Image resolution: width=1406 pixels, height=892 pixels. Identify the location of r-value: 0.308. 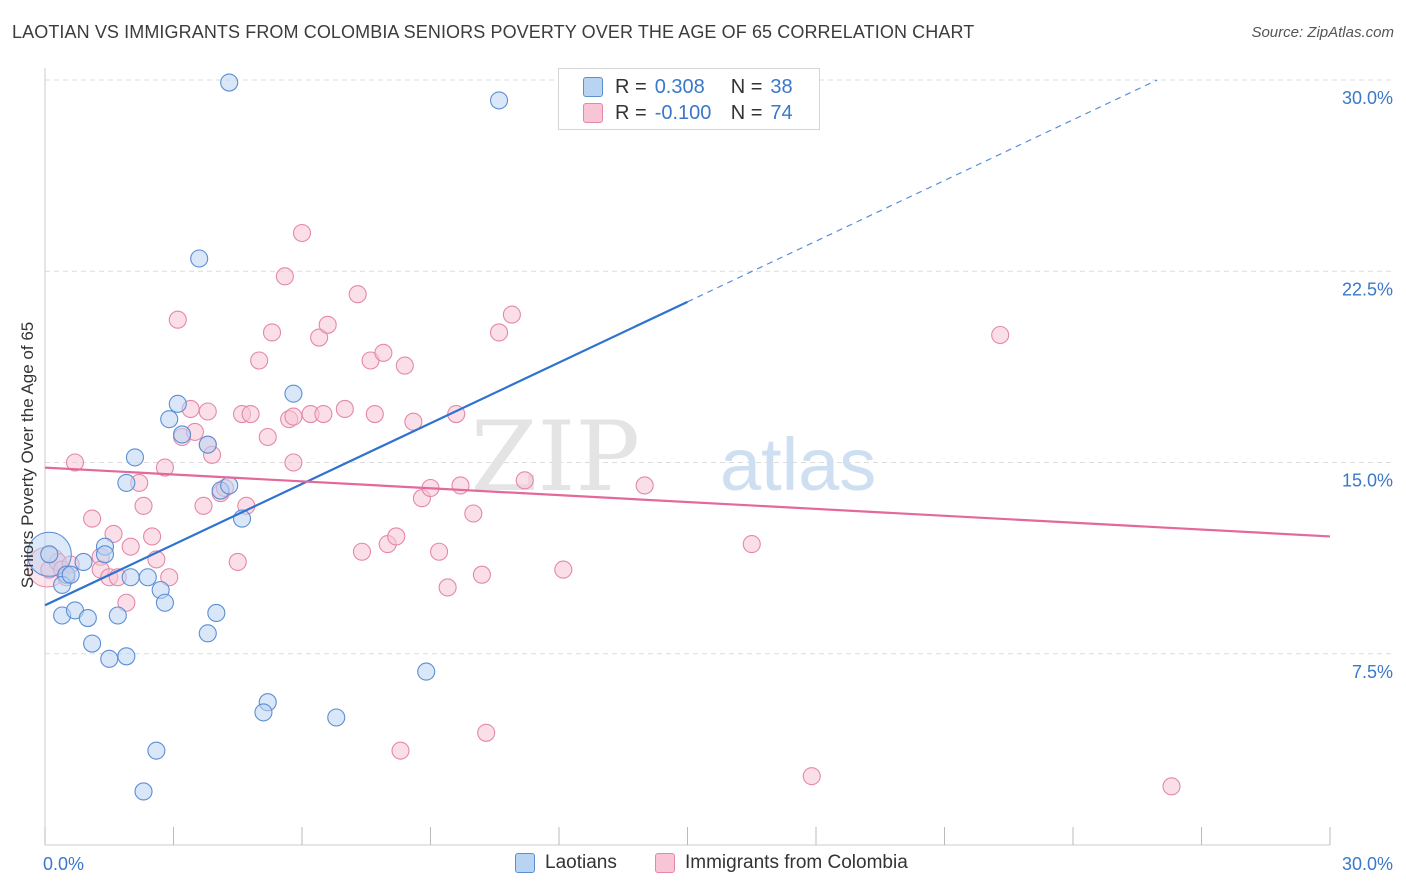
(679, 86).